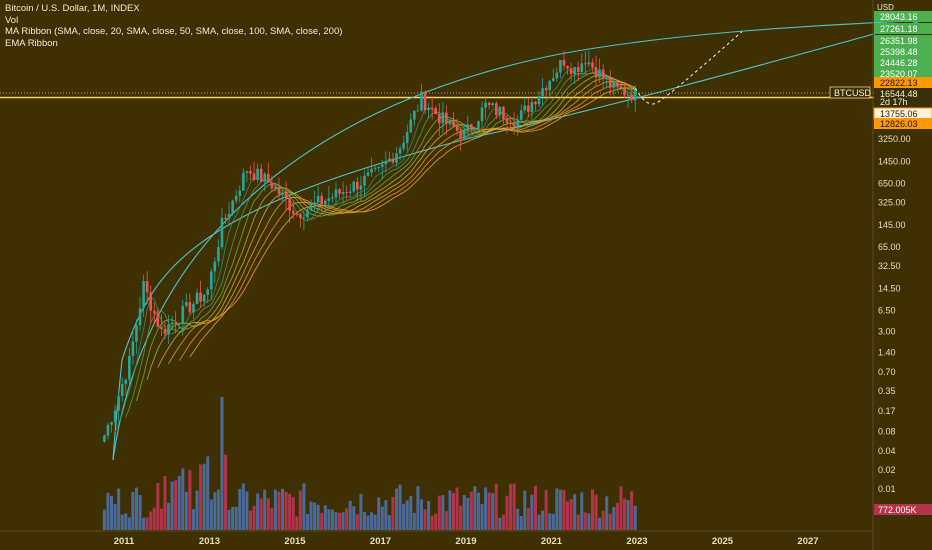 The height and width of the screenshot is (550, 932). What do you see at coordinates (887, 411) in the screenshot?
I see `y-tick-label: 0.17` at bounding box center [887, 411].